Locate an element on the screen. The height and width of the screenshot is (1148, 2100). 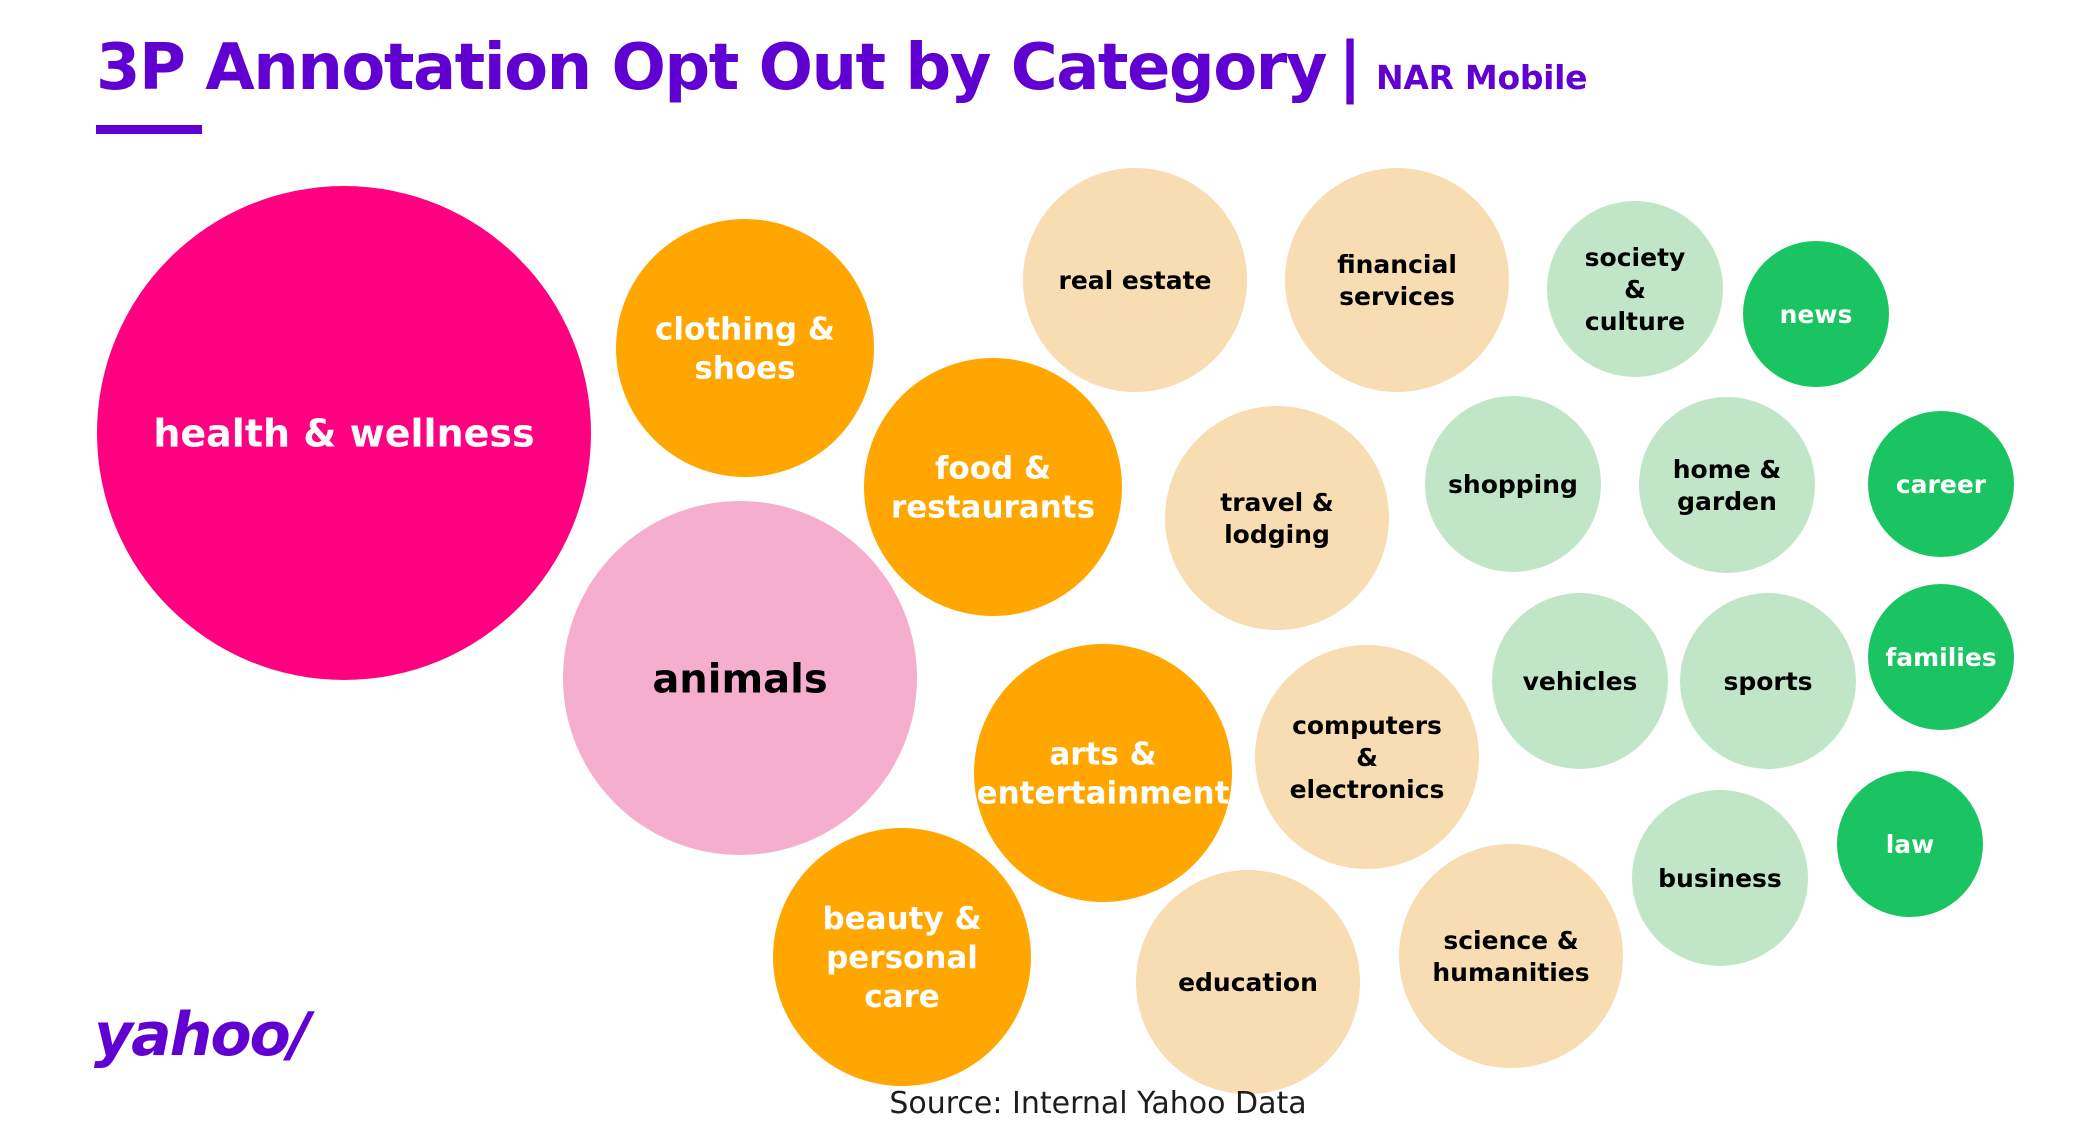
bubble-label-vehicles: vehicles is located at coordinates (1580, 681).